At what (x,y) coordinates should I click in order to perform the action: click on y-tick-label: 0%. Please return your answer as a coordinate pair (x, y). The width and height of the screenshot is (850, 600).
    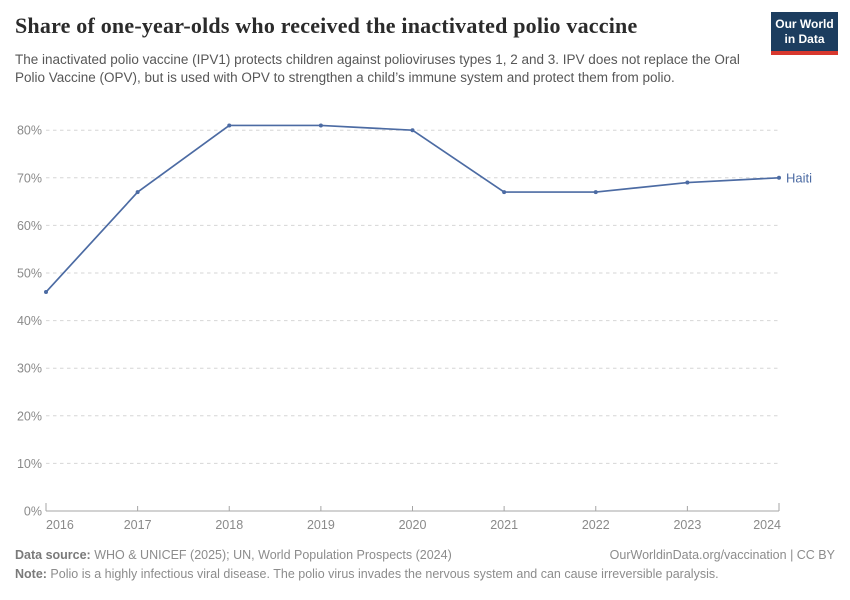
    Looking at the image, I should click on (33, 512).